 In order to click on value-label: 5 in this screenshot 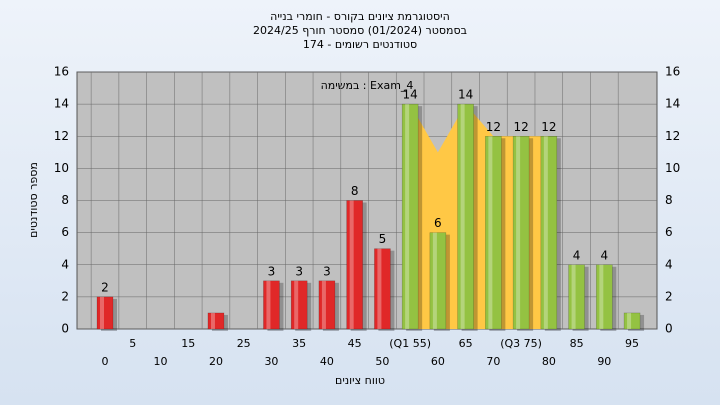, I will do `click(383, 239)`.